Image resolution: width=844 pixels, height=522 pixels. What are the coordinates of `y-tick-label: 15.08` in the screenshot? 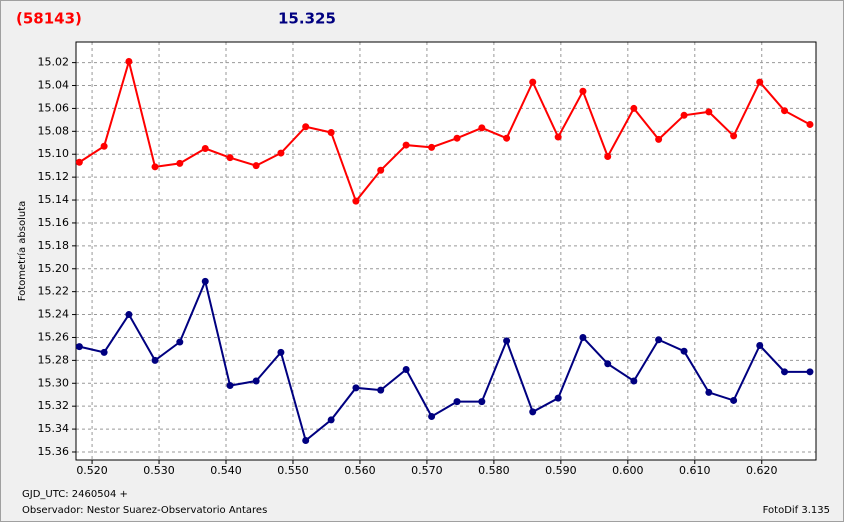 It's located at (54, 130).